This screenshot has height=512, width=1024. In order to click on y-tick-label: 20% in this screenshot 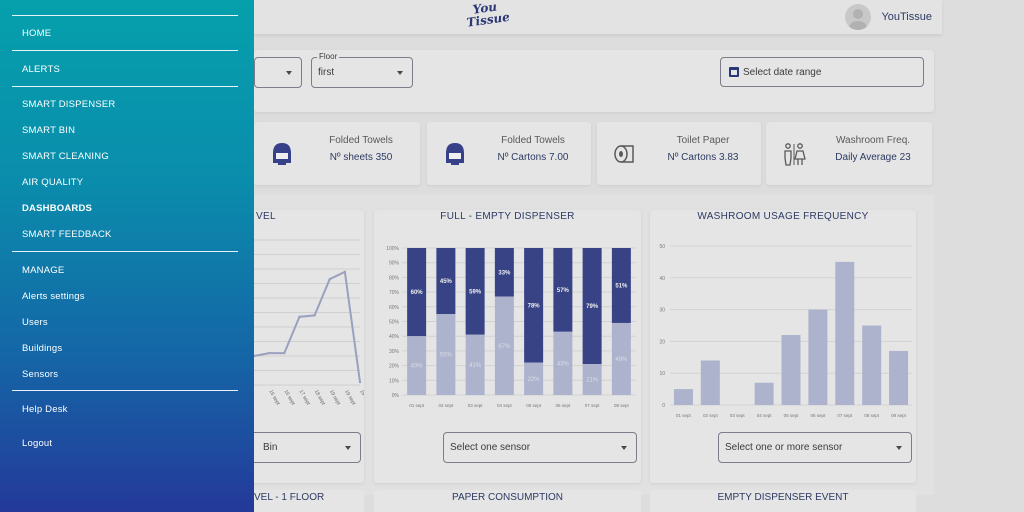, I will do `click(394, 367)`.